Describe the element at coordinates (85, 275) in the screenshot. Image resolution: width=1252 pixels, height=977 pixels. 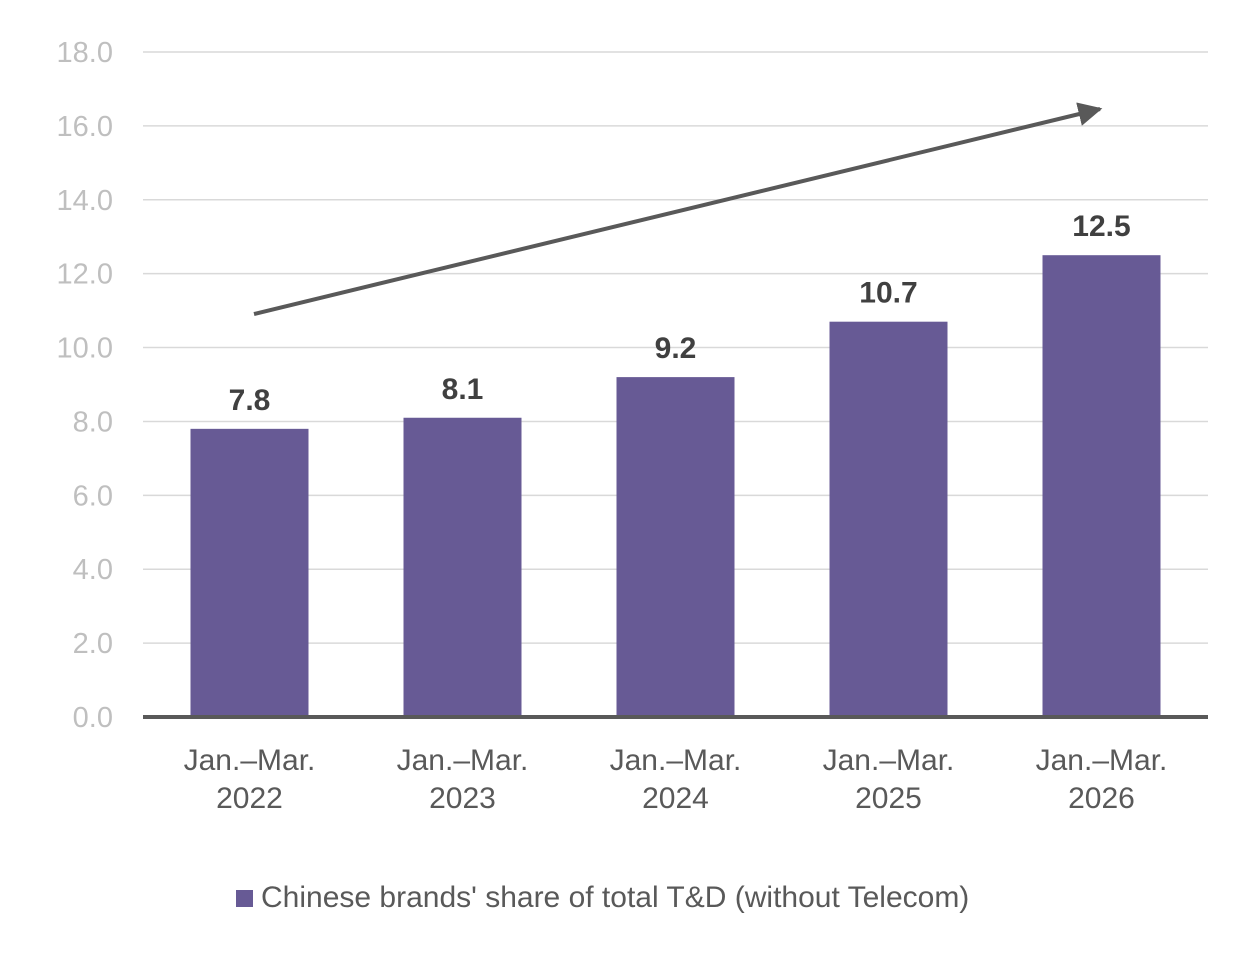
I see `y-tick-label: 12.0` at that location.